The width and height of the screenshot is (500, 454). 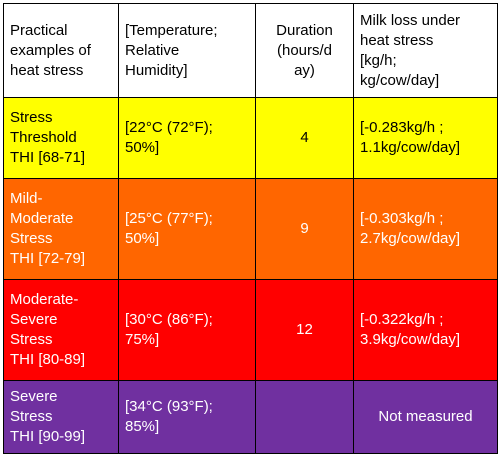 What do you see at coordinates (61, 50) in the screenshot?
I see `header-practical-examples: Practical examples of heat stress` at bounding box center [61, 50].